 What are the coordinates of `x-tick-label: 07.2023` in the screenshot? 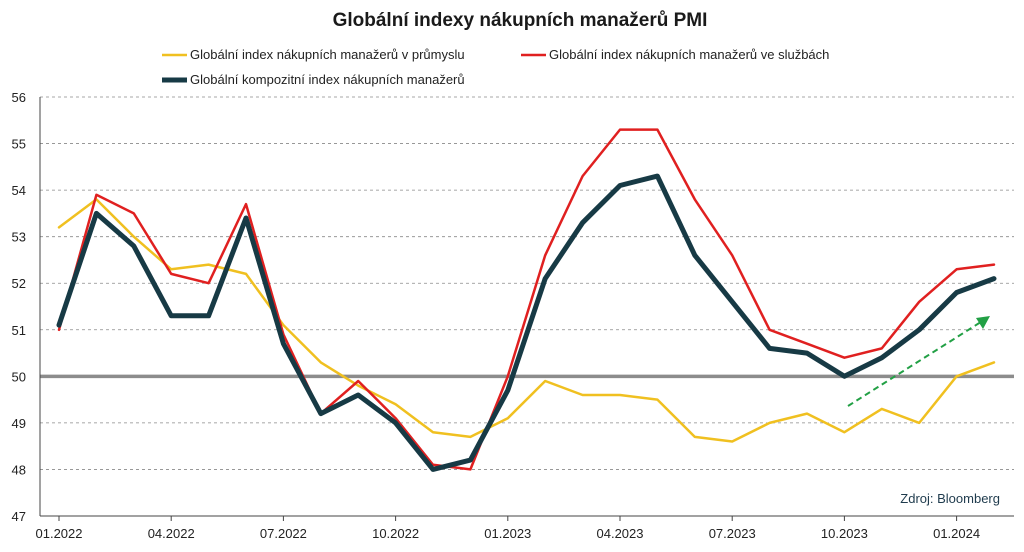 It's located at (732, 533).